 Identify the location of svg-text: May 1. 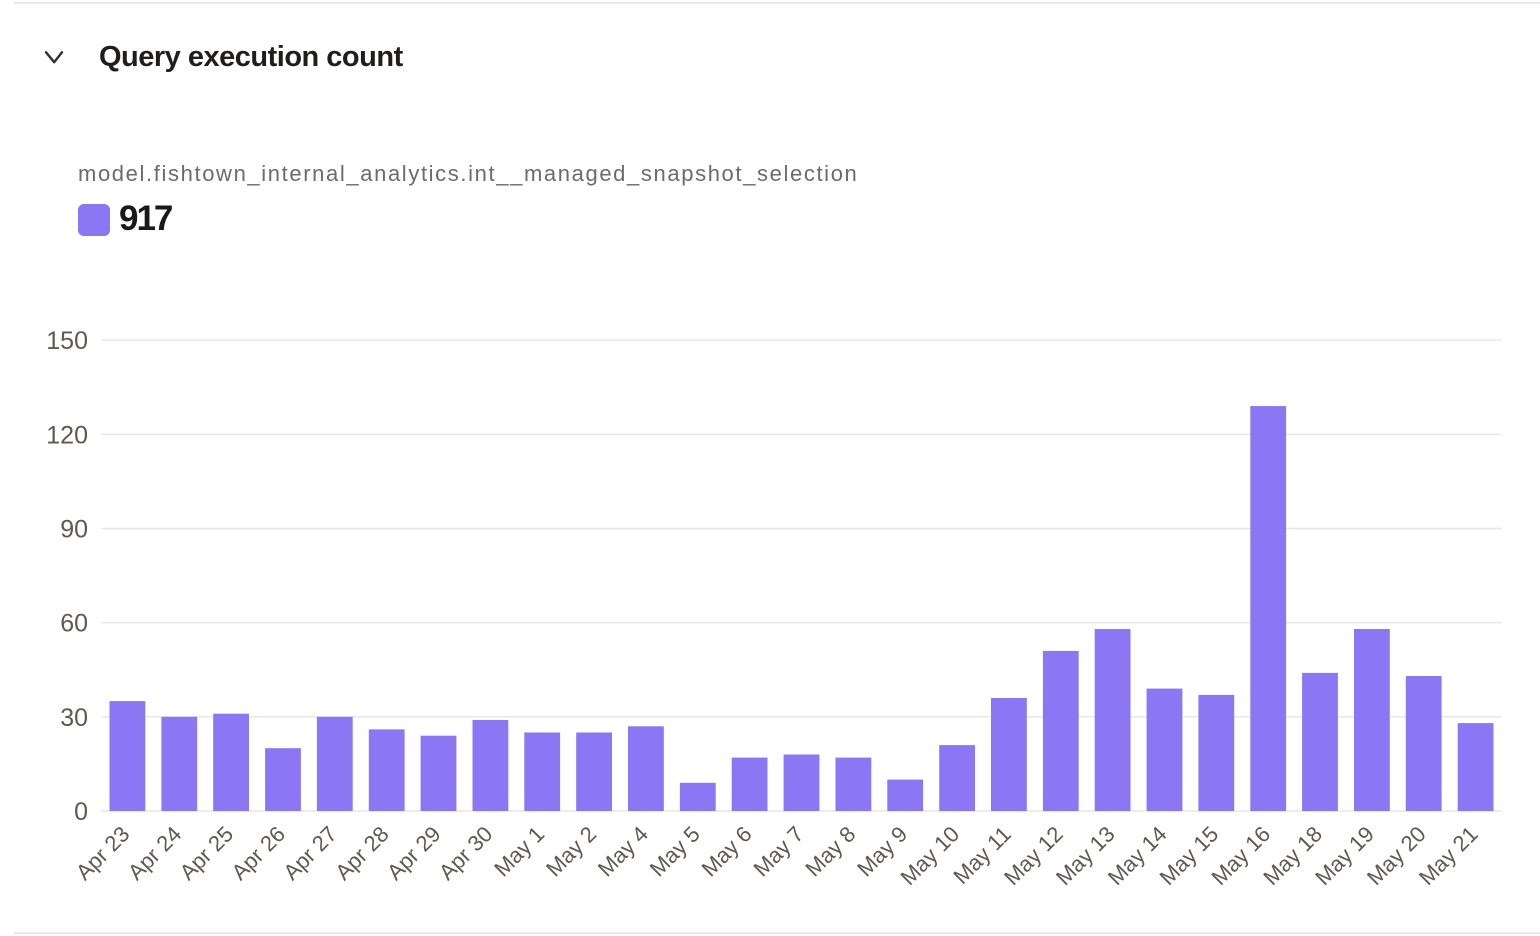
(519, 851).